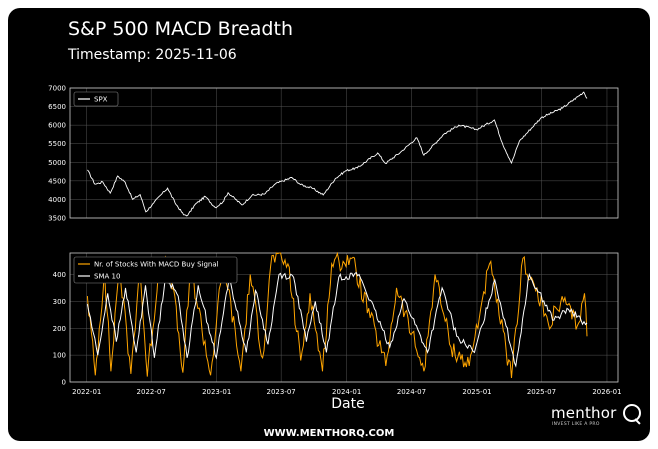  Describe the element at coordinates (59, 329) in the screenshot. I see `y-tick-label: 200` at that location.